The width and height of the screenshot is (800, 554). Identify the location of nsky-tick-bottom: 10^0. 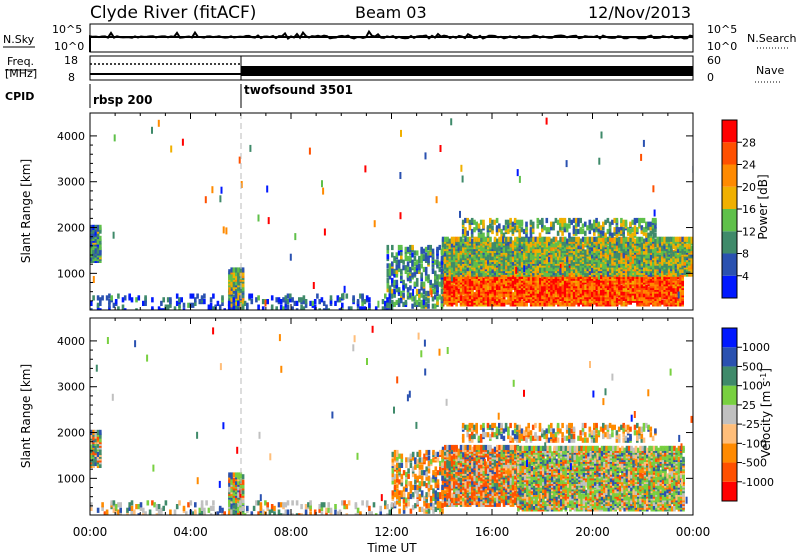
(69, 46).